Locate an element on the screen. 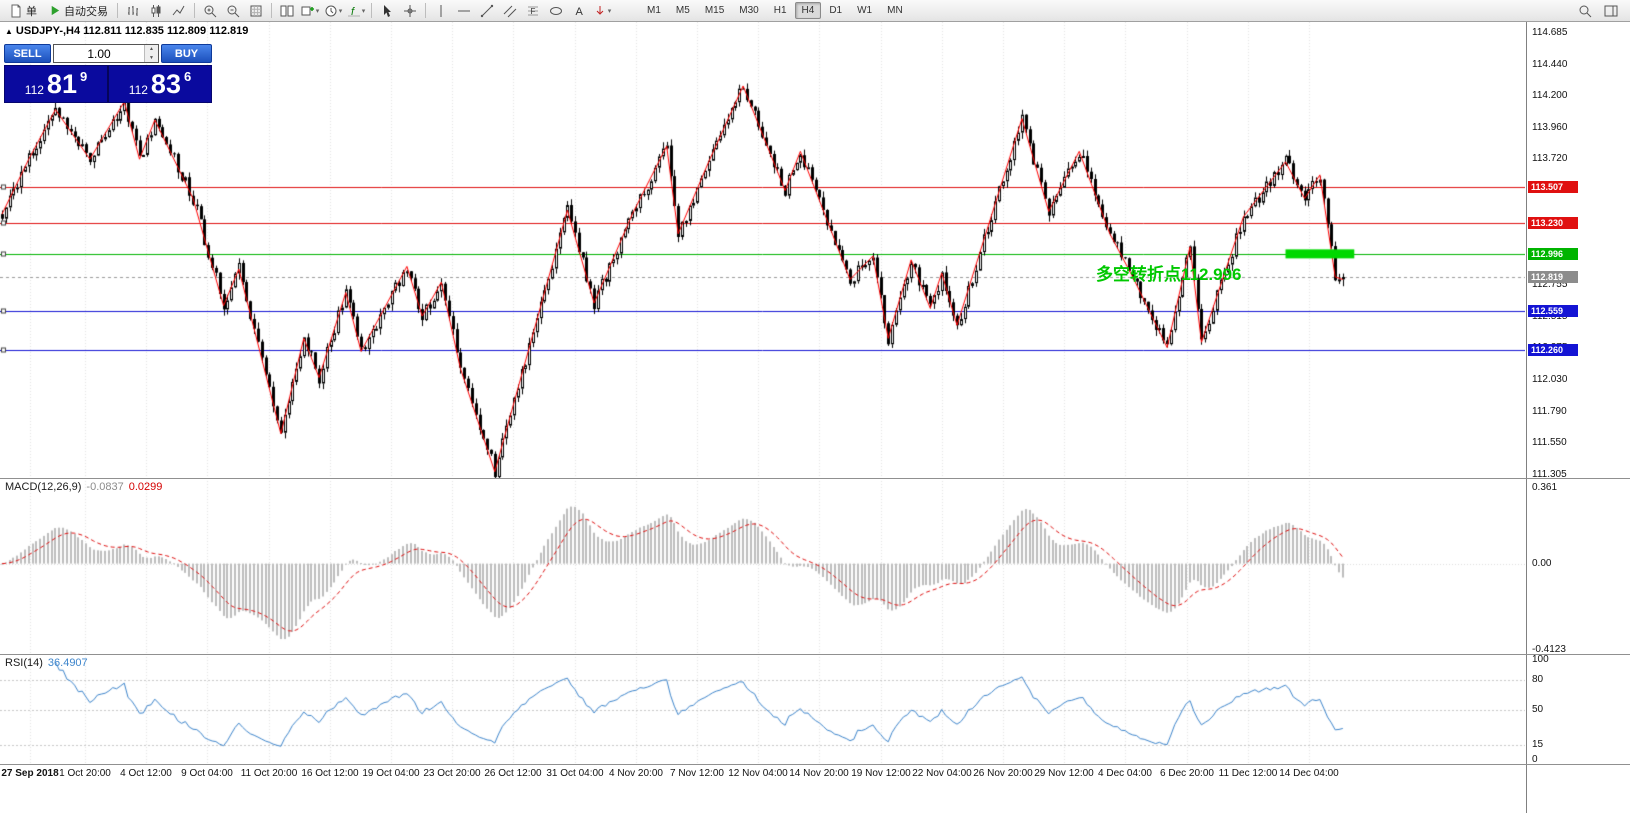  price-level-tag: 113.507 is located at coordinates (1553, 187).